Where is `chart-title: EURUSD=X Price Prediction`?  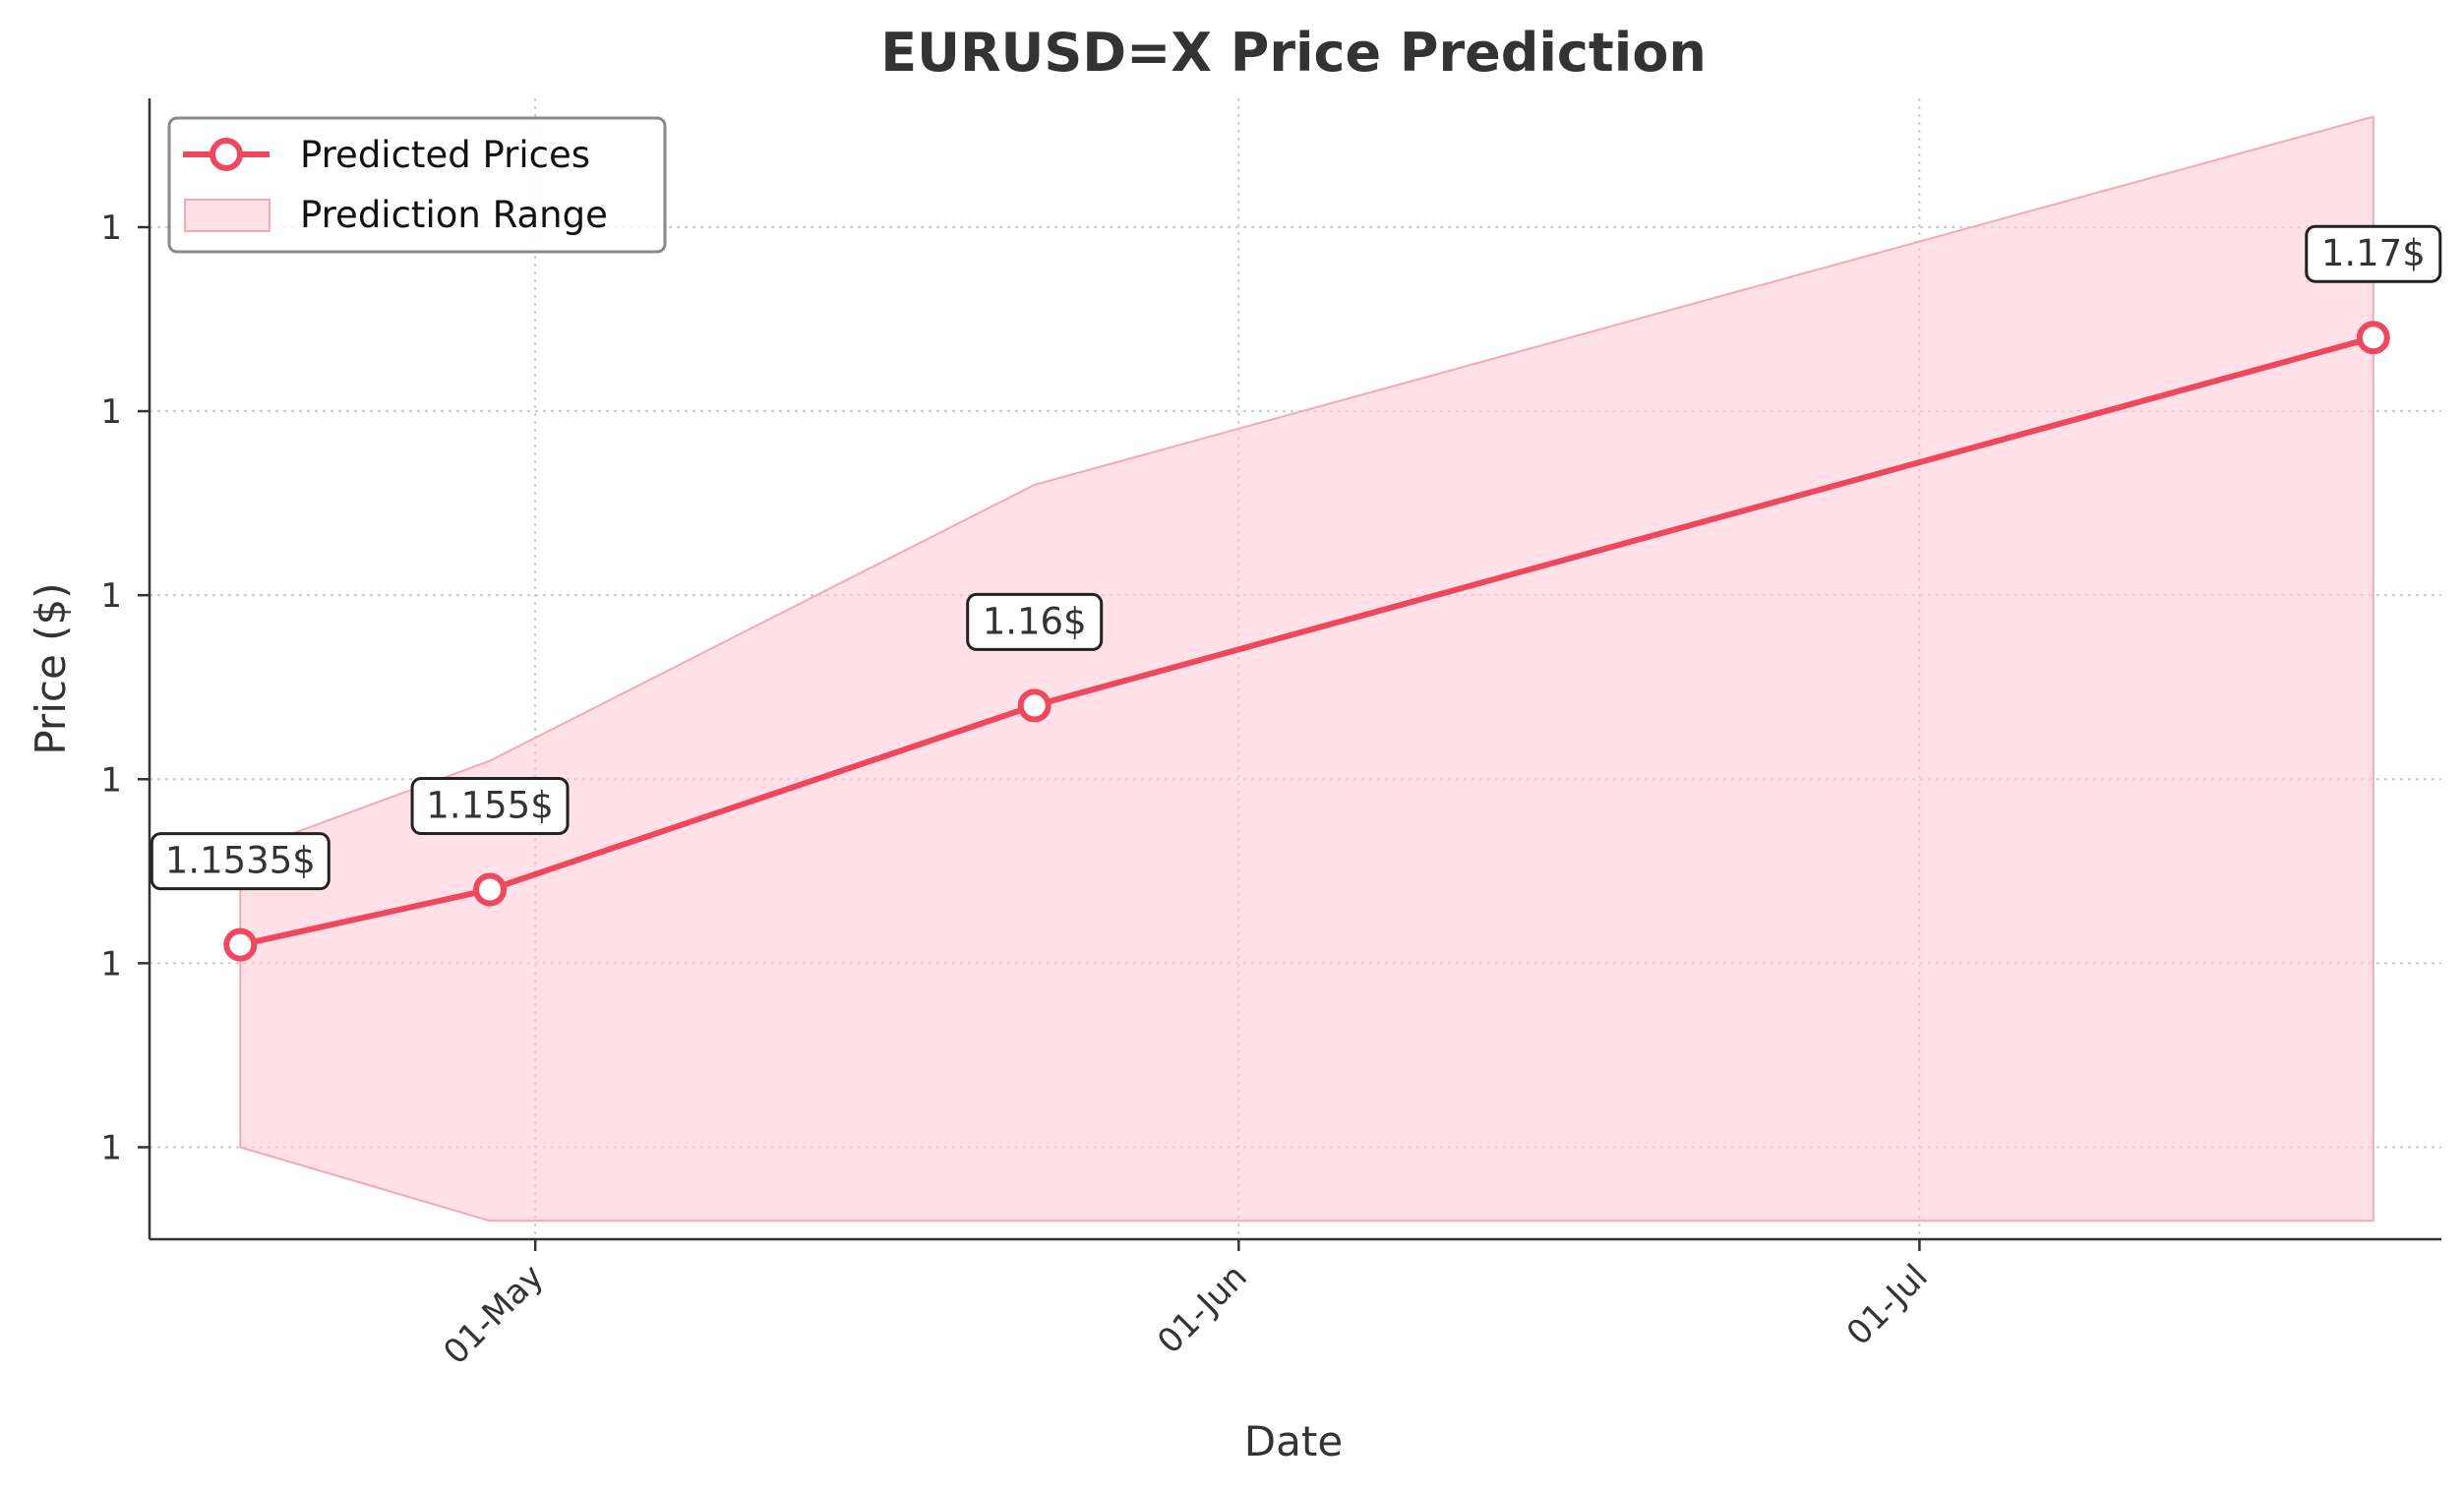 chart-title: EURUSD=X Price Prediction is located at coordinates (1293, 53).